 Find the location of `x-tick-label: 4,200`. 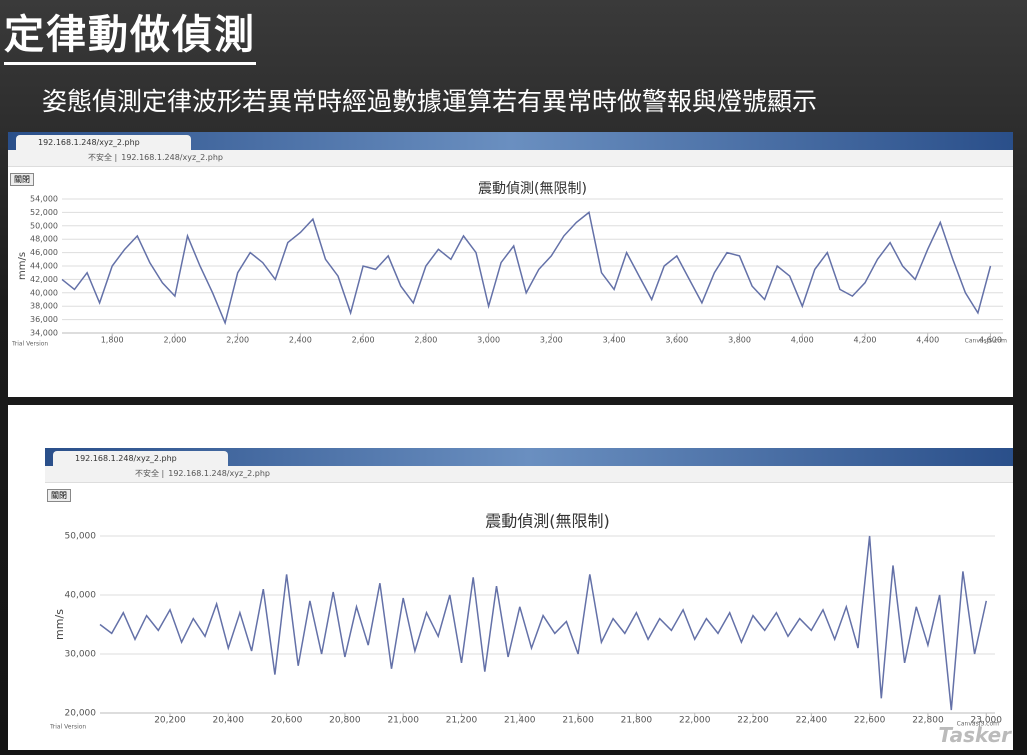

x-tick-label: 4,200 is located at coordinates (865, 340).